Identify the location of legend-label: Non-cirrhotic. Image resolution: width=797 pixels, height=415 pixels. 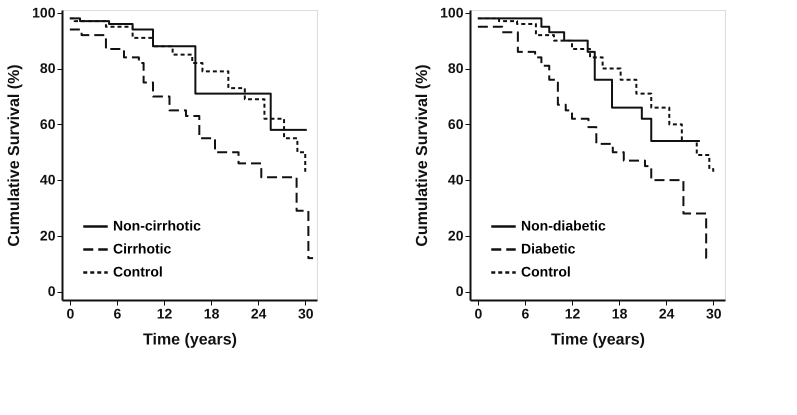
(157, 226).